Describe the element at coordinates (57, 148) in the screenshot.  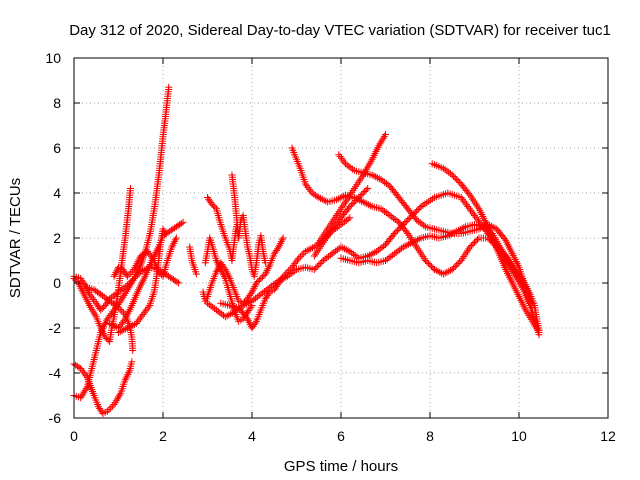
I see `y-tick-label: 6` at that location.